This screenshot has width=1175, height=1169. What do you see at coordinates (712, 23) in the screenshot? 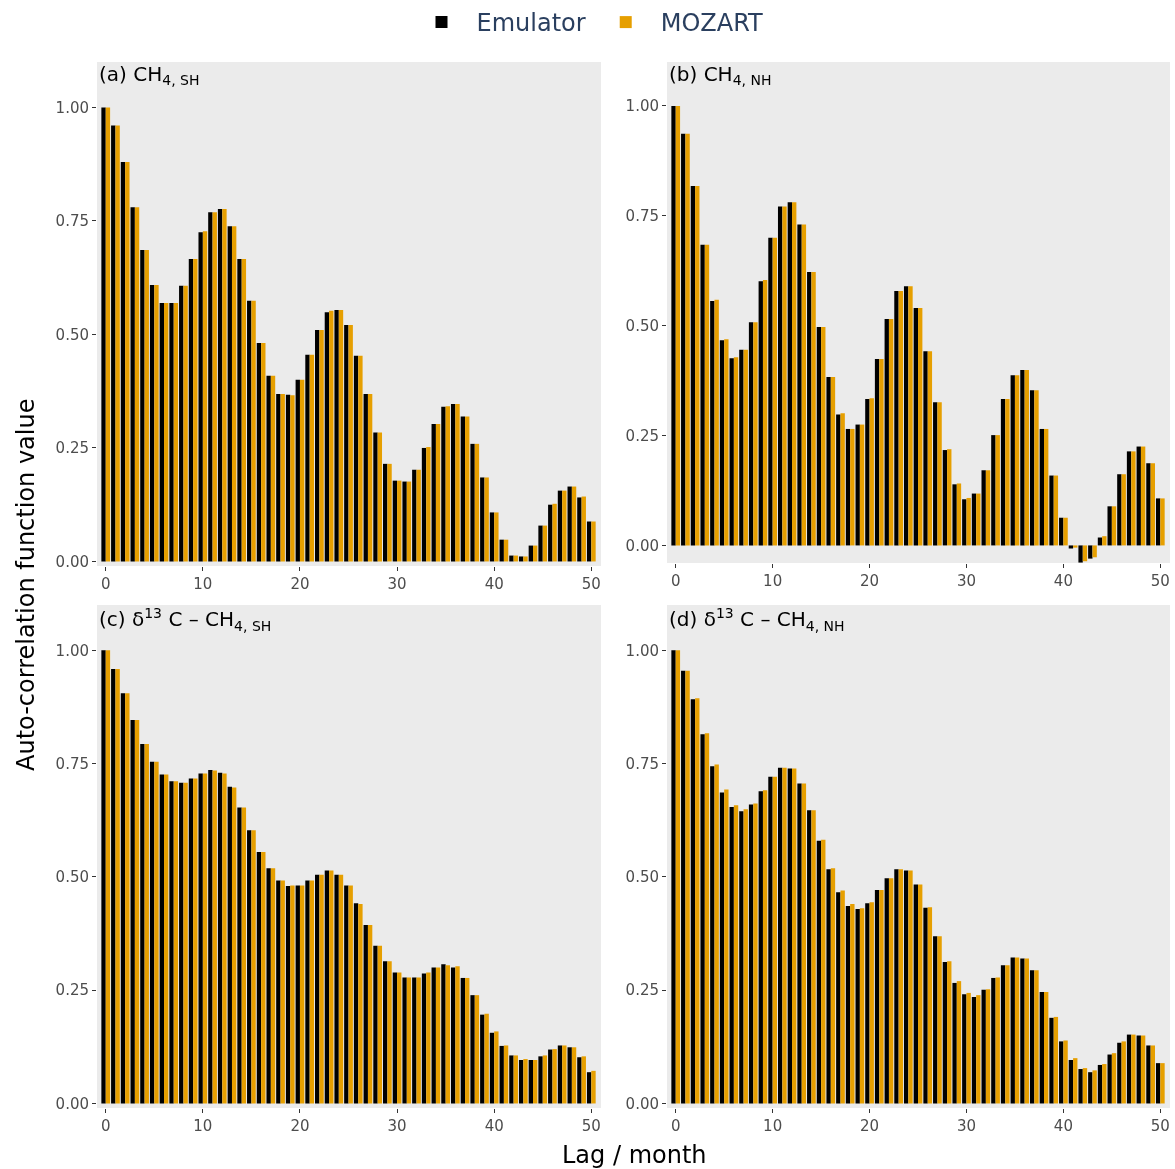
I see `legend-label: MOZART` at bounding box center [712, 23].